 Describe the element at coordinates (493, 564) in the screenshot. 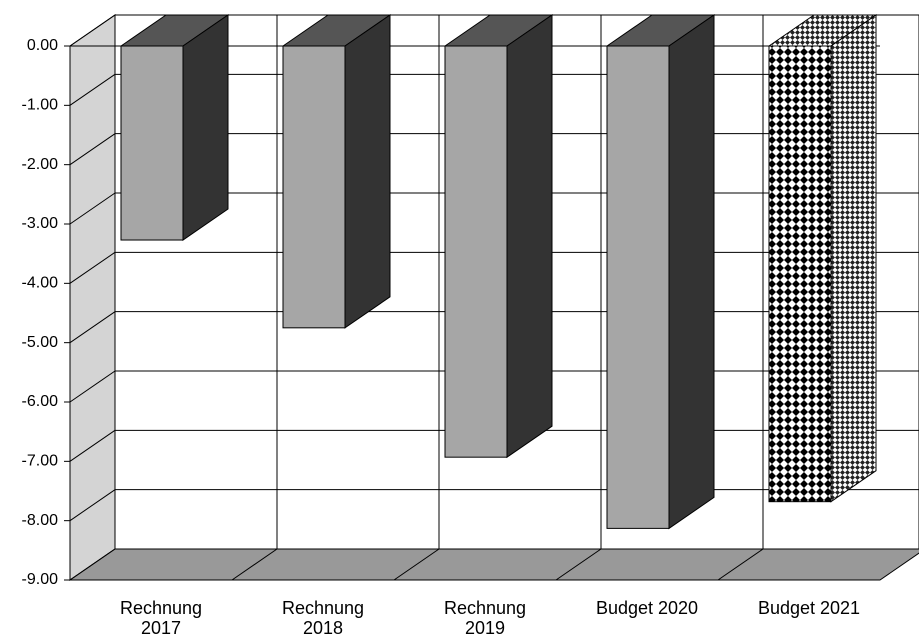

I see `floor` at that location.